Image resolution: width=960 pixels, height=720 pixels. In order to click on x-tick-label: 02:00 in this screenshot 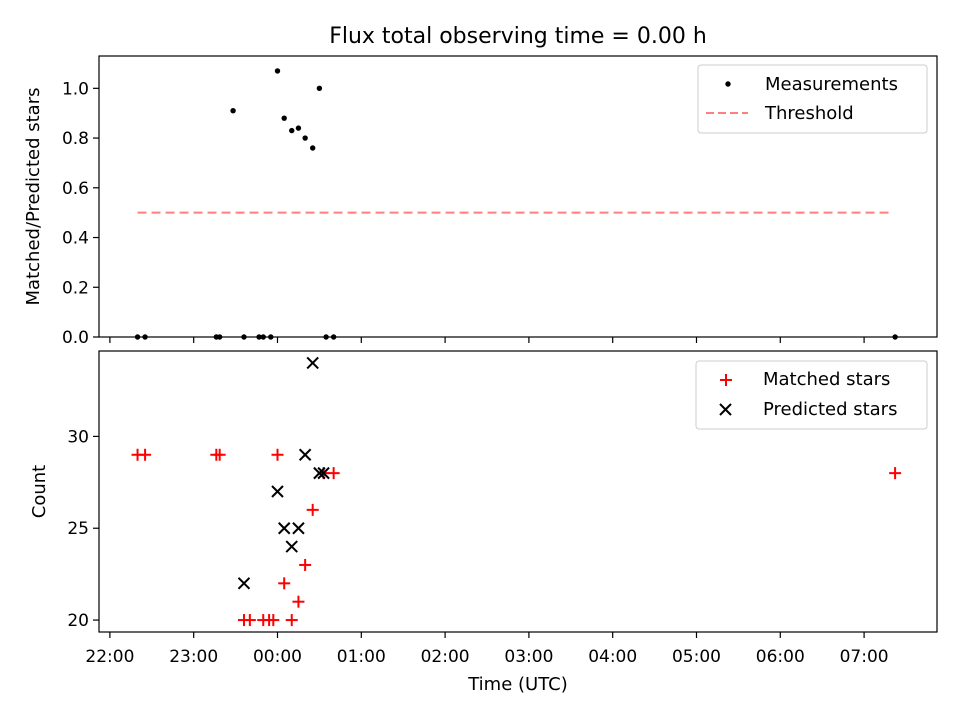, I will do `click(445, 657)`.